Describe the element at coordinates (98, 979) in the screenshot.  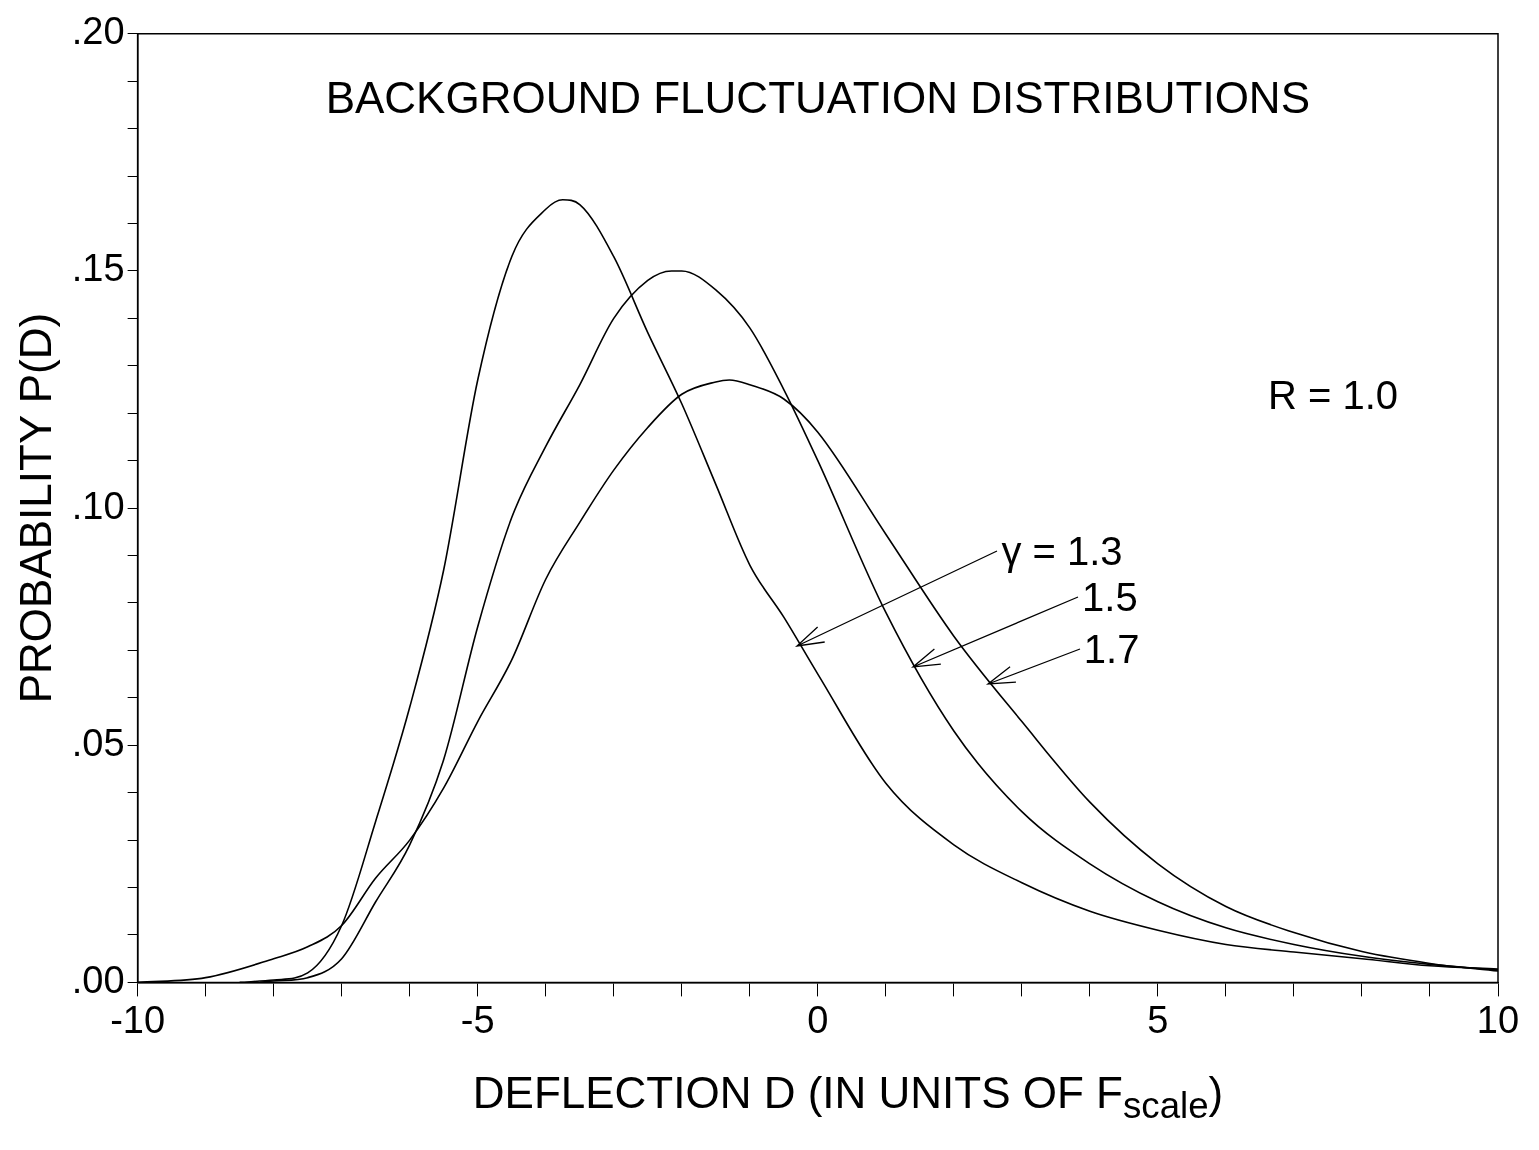
I see `y-tick-label: .00` at that location.